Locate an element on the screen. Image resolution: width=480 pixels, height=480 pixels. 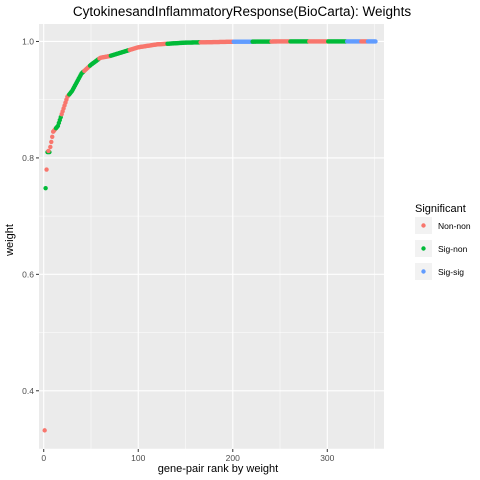
y-tick-label: 0.4 is located at coordinates (28, 391).